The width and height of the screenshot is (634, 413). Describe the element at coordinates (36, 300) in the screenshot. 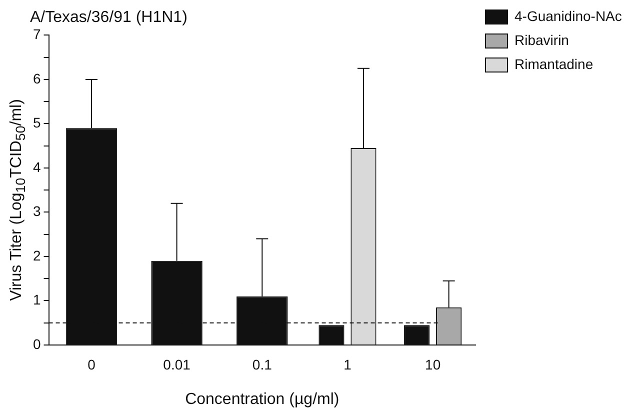

I see `y-tick-label: 1` at that location.